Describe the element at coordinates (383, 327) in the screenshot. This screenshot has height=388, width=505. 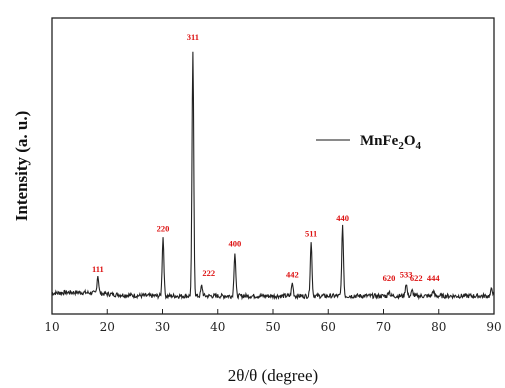
I see `x-tick-label: 70` at that location.